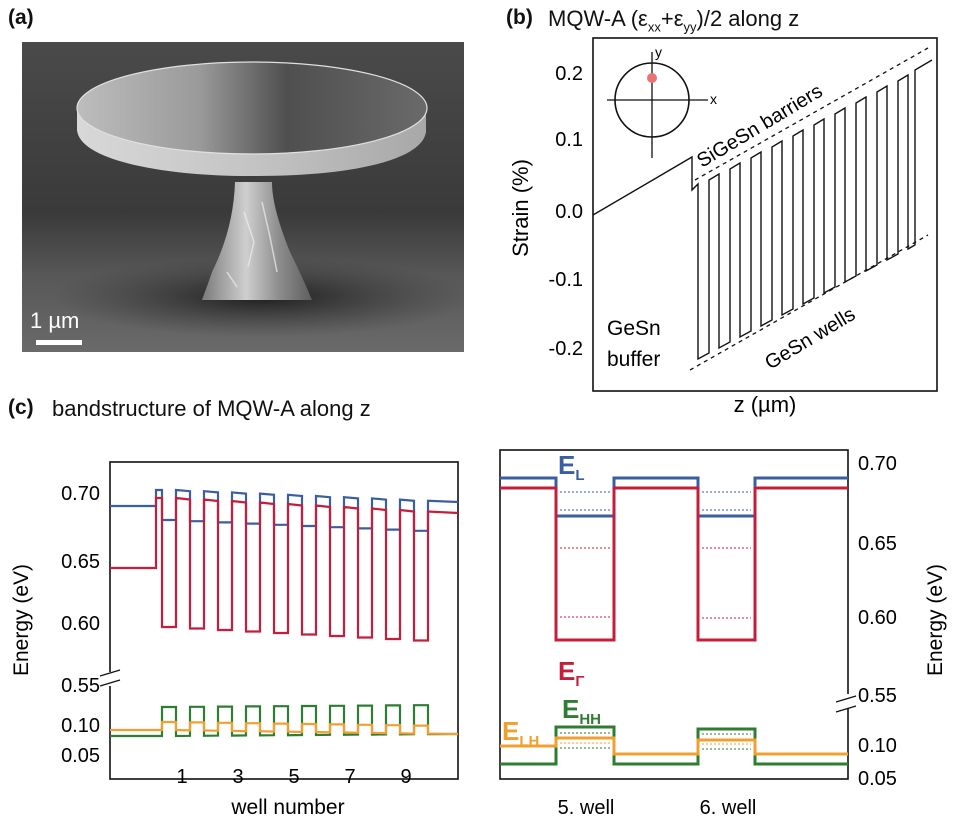  What do you see at coordinates (520, 733) in the screenshot?
I see `legend-ELH: ELH` at bounding box center [520, 733].